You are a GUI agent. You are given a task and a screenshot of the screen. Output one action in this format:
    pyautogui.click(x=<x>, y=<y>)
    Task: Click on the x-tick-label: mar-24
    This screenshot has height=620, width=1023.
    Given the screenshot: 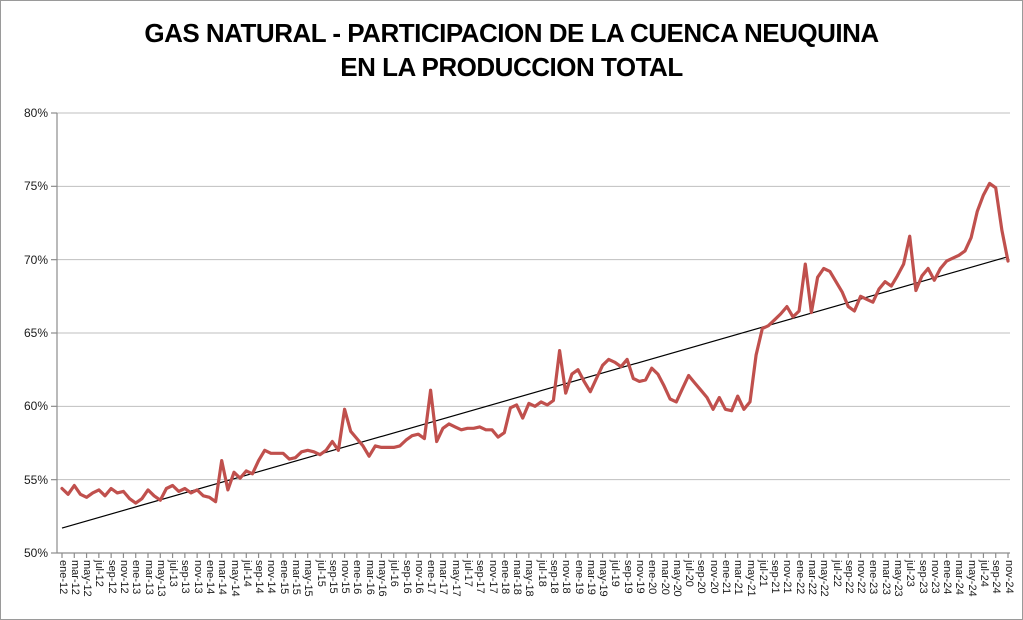 What is the action you would take?
    pyautogui.click(x=959, y=577)
    